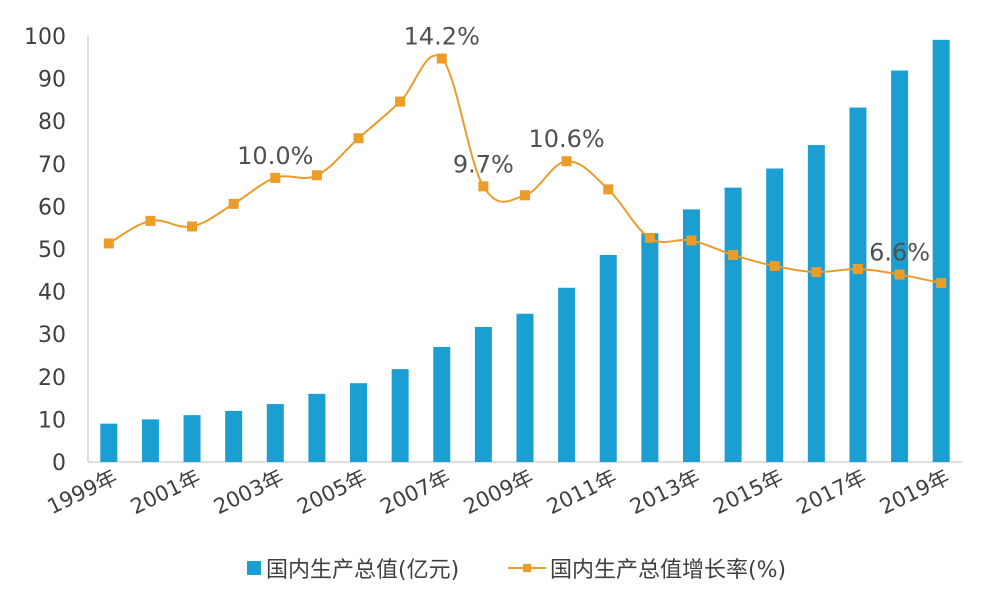 The image size is (1000, 596). Describe the element at coordinates (442, 37) in the screenshot. I see `data-label: 14.2%` at that location.